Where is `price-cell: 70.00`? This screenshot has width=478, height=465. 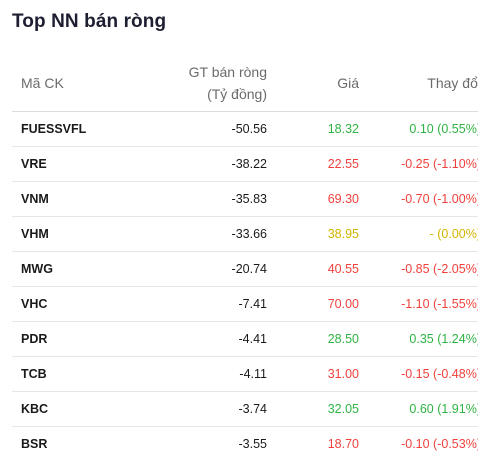 price-cell: 70.00 is located at coordinates (314, 304).